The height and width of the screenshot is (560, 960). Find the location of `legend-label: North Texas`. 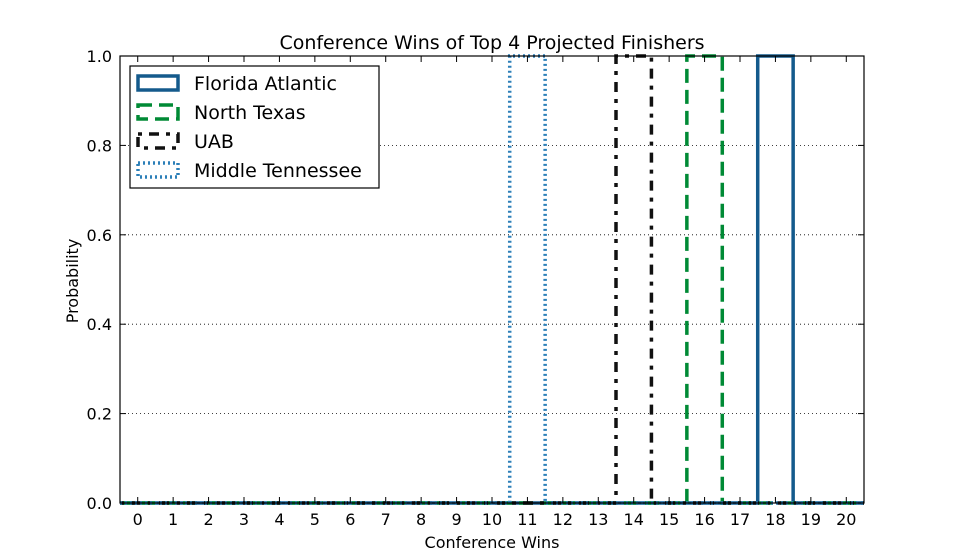

legend-label: North Texas is located at coordinates (250, 113).